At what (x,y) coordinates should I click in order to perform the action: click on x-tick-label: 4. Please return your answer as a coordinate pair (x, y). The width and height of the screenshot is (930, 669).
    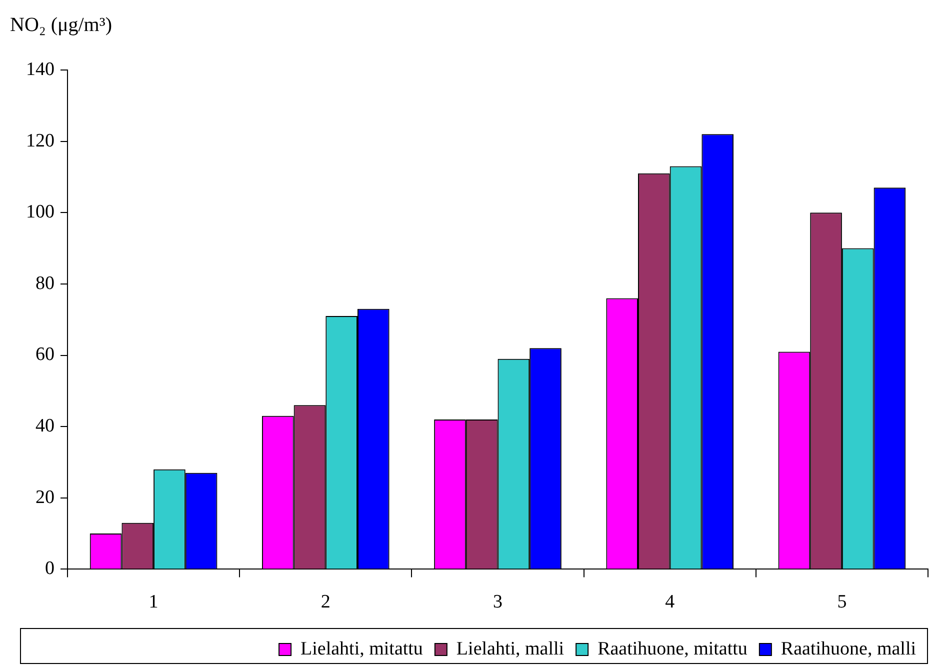
    Looking at the image, I should click on (670, 602).